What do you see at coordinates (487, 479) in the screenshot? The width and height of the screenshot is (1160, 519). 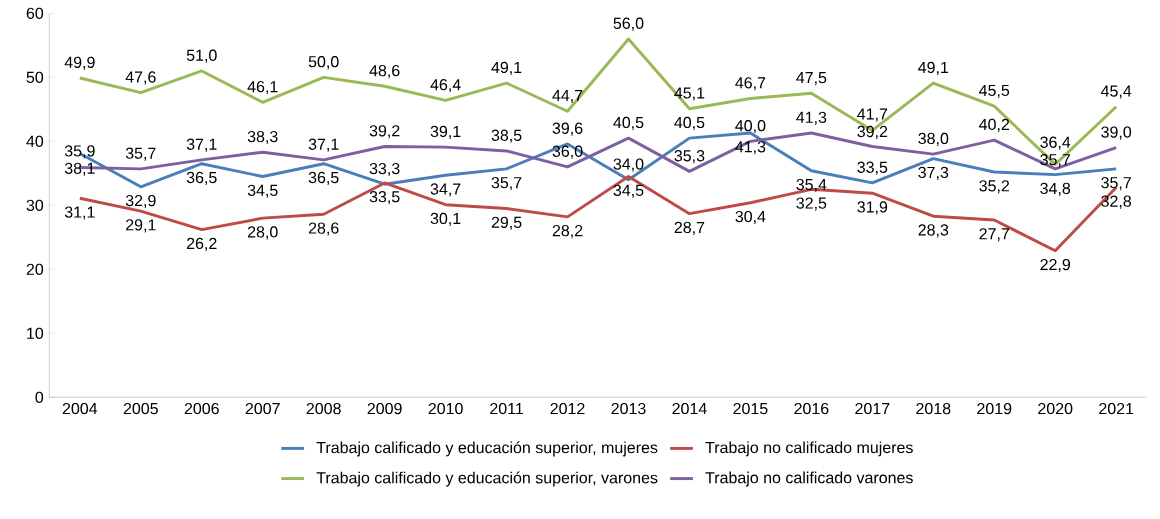 I see `legend-label: Trabajo calificado y educación superior, varones` at bounding box center [487, 479].